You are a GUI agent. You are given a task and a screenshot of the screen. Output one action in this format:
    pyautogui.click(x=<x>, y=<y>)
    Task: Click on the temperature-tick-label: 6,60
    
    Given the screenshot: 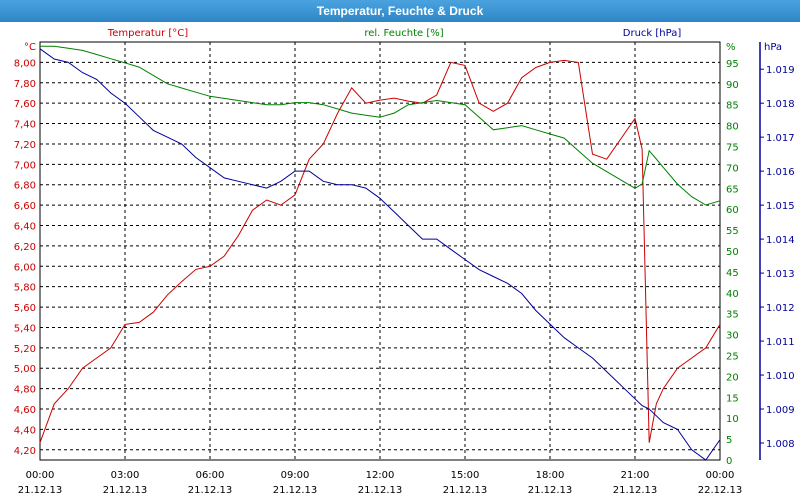 What is the action you would take?
    pyautogui.click(x=25, y=206)
    